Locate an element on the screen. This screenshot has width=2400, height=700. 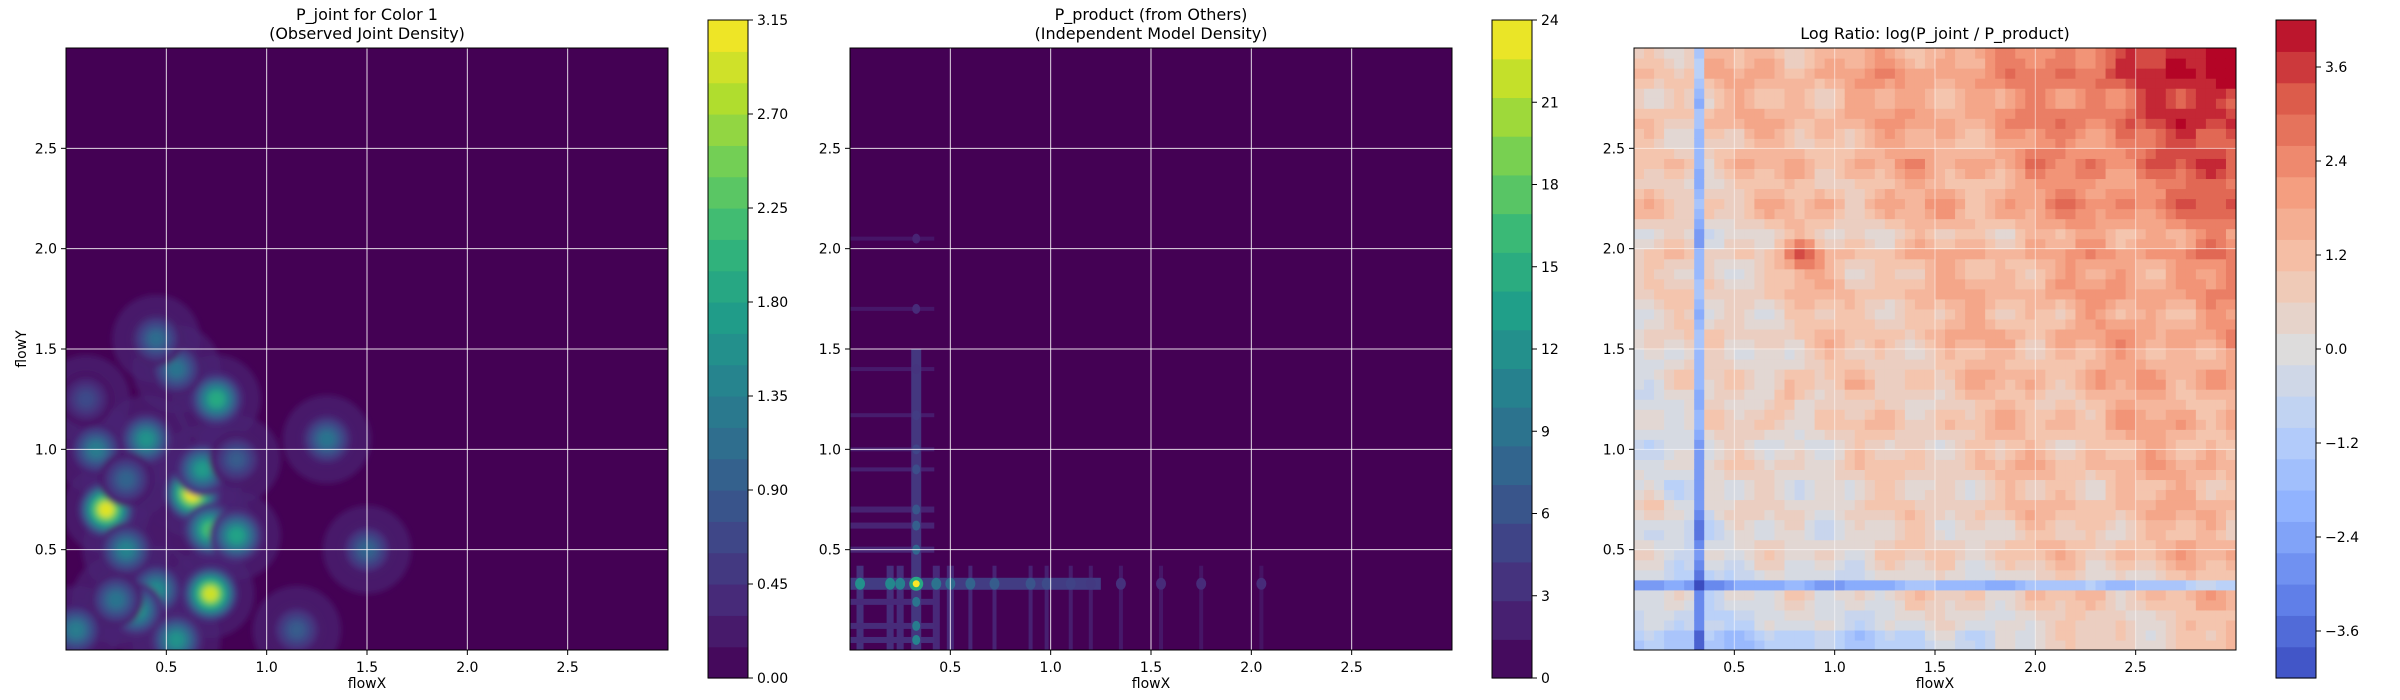
density-peak is located at coordinates (146, 439).